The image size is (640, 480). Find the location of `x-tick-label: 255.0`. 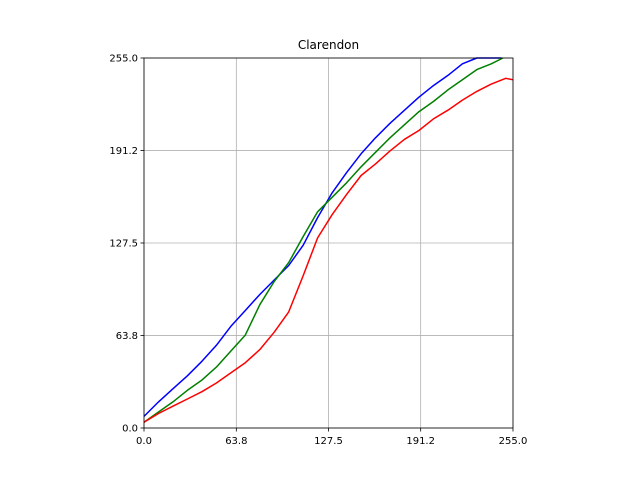

x-tick-label: 255.0 is located at coordinates (513, 441).